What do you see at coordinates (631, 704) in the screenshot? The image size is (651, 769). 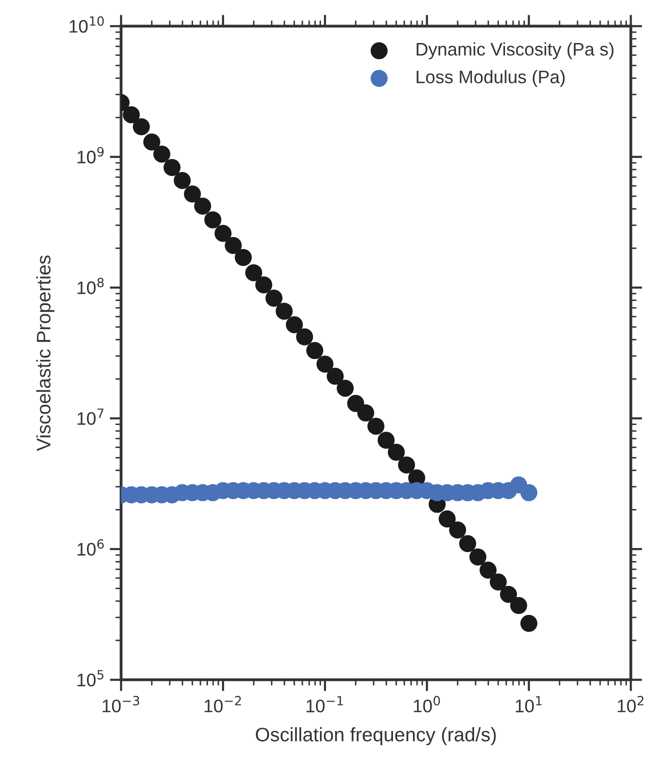 I see `x-tick-label: 10$^{2}$` at bounding box center [631, 704].